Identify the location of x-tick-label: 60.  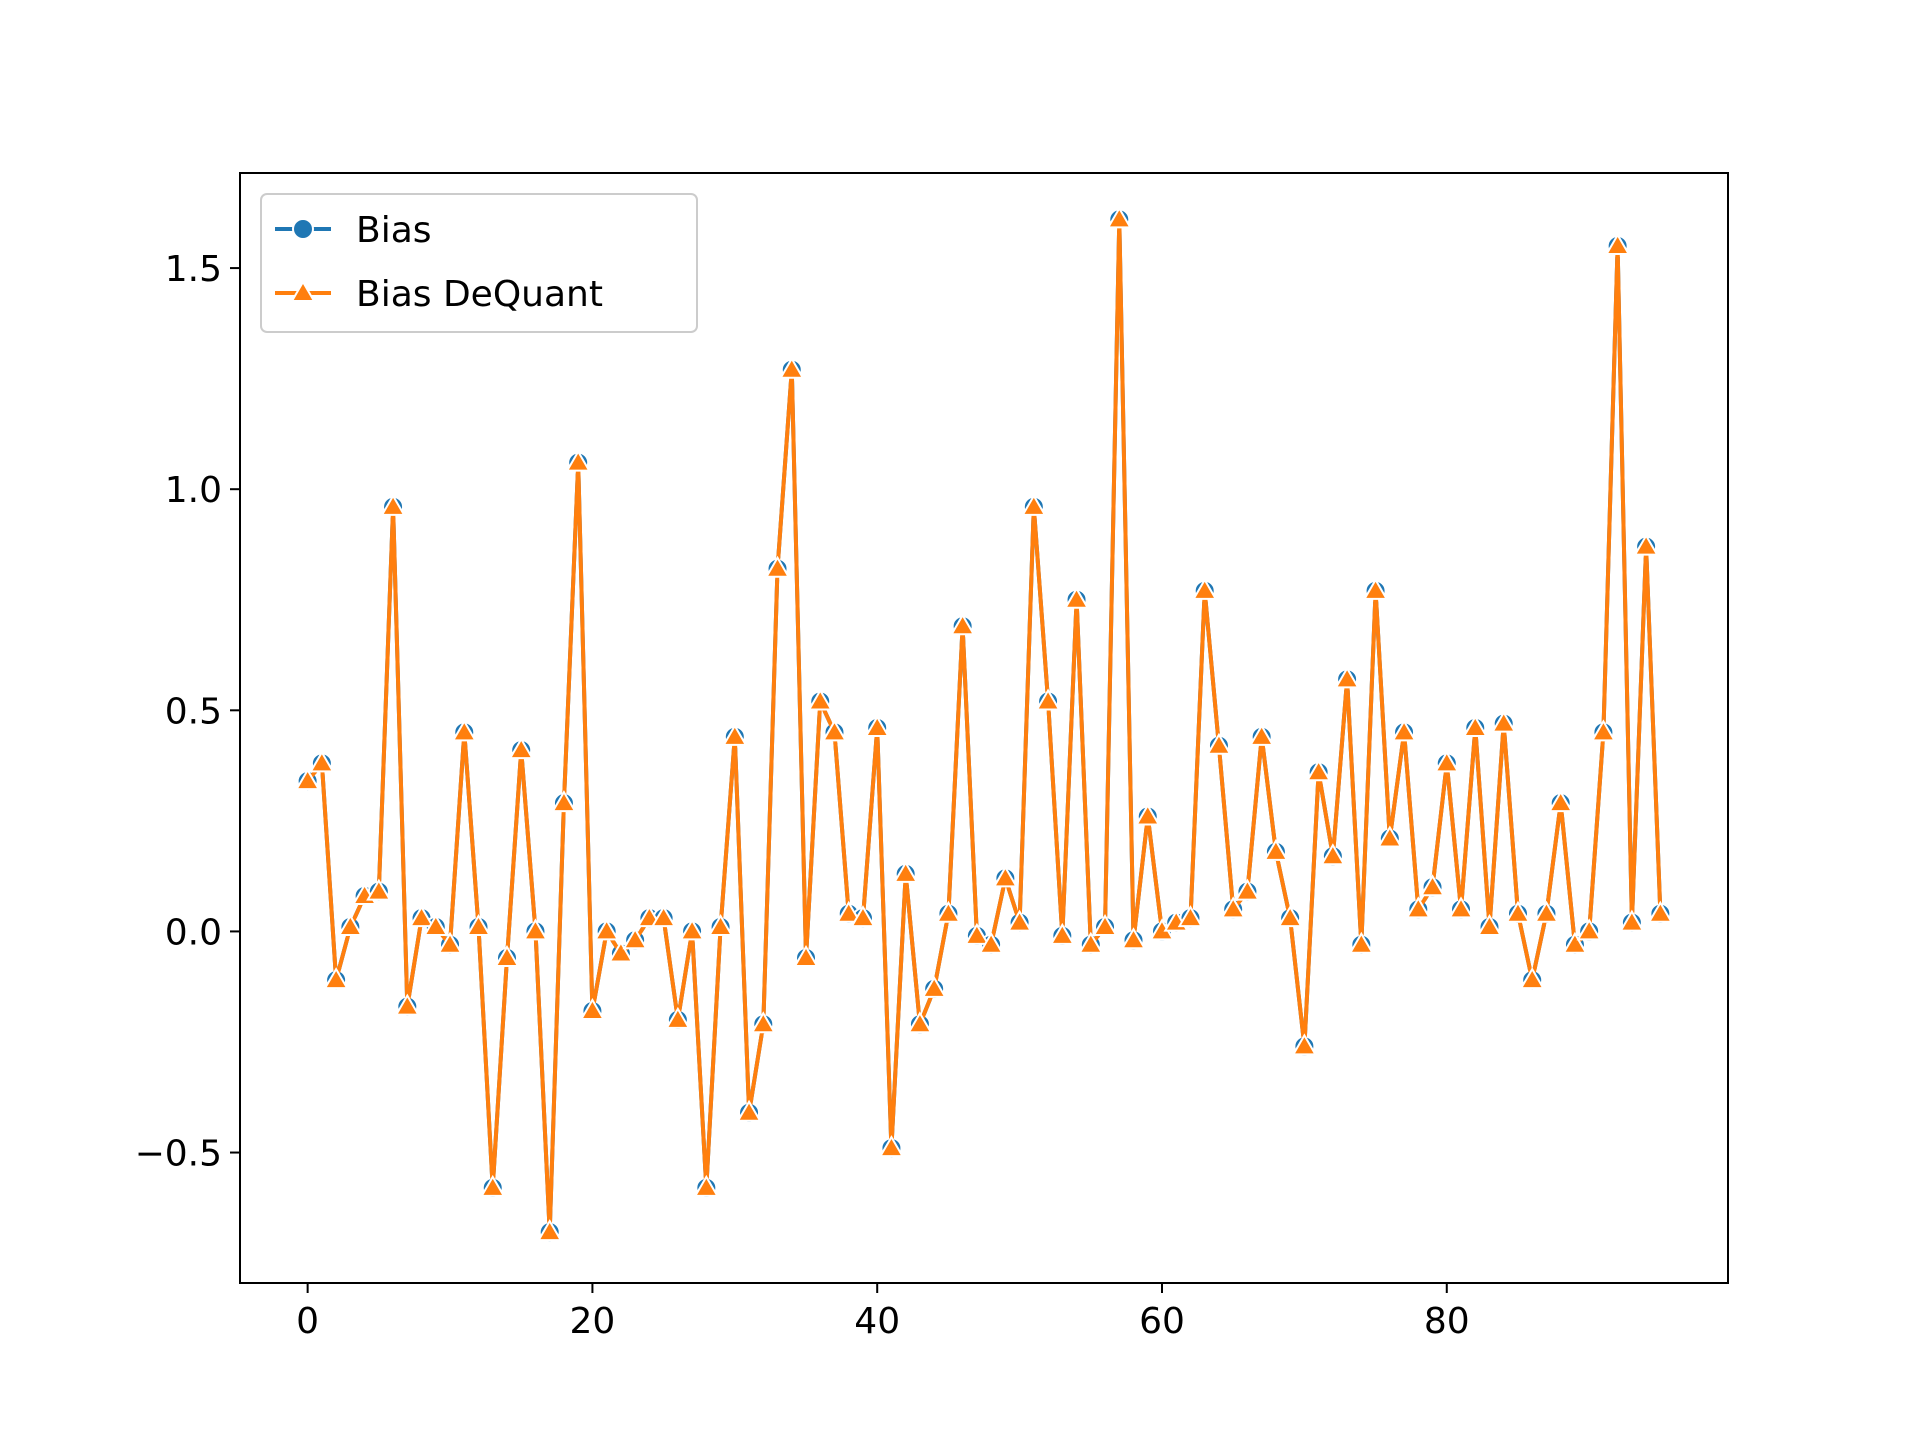
(1162, 1321).